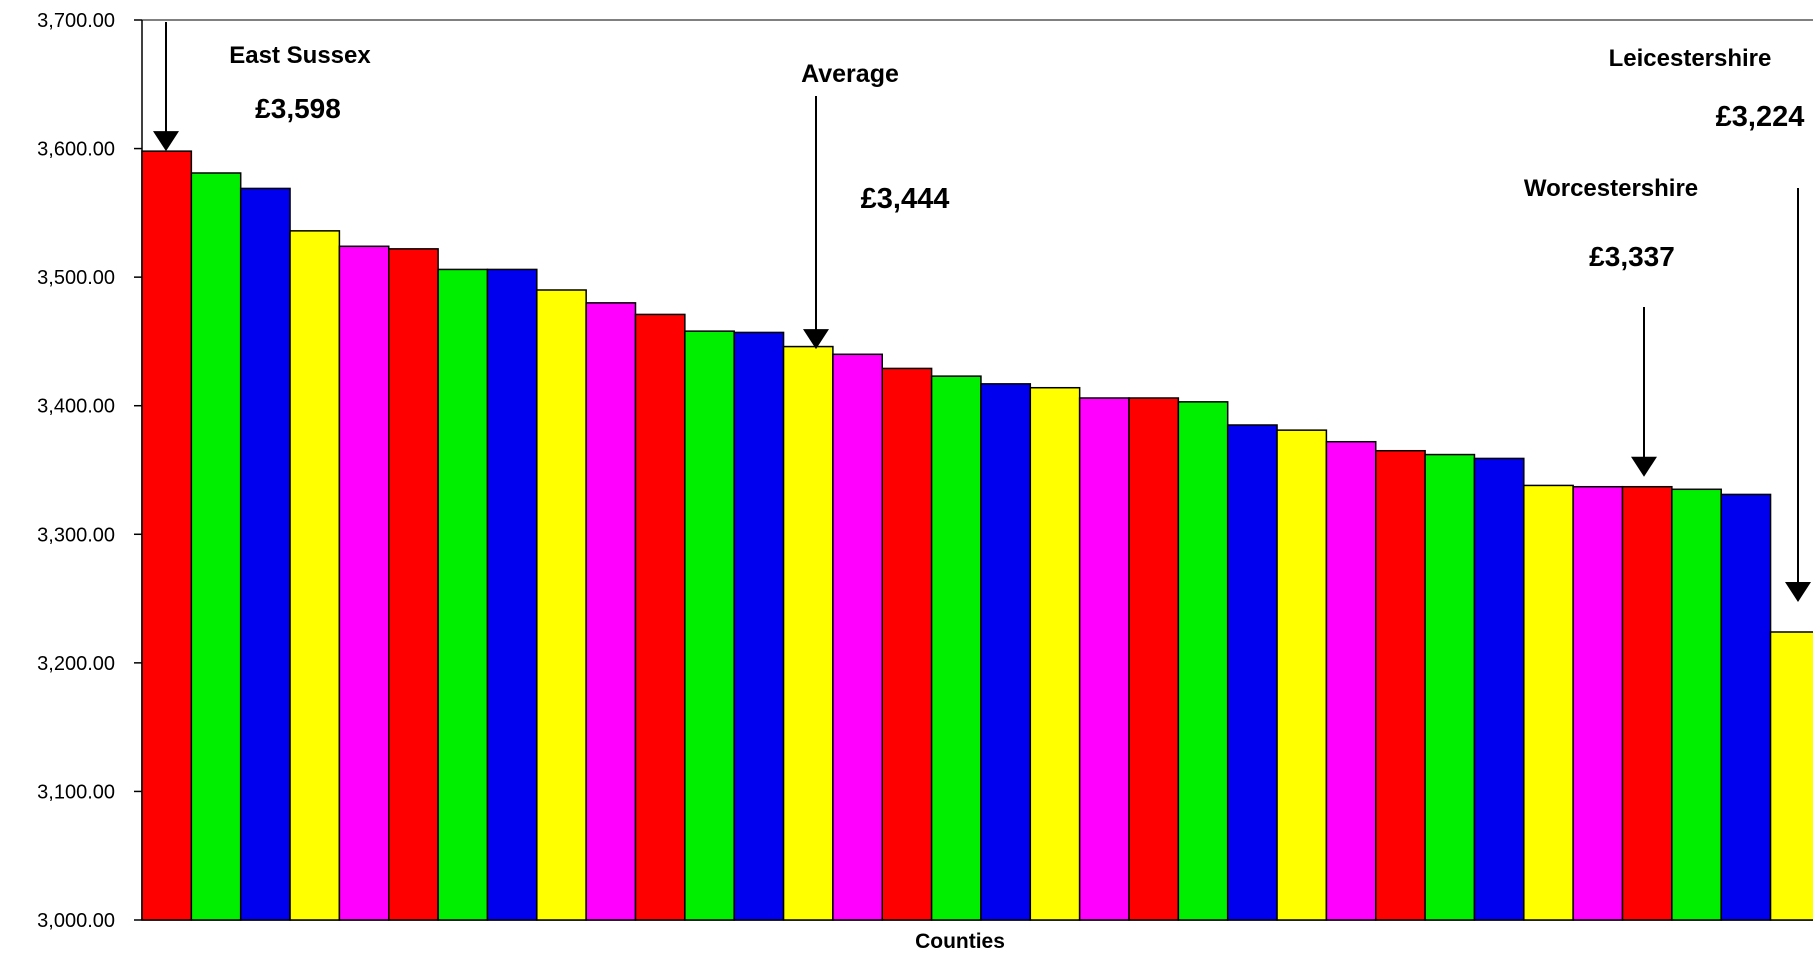 The width and height of the screenshot is (1813, 955). I want to click on y-tick-label: 3,400.00, so click(76, 407).